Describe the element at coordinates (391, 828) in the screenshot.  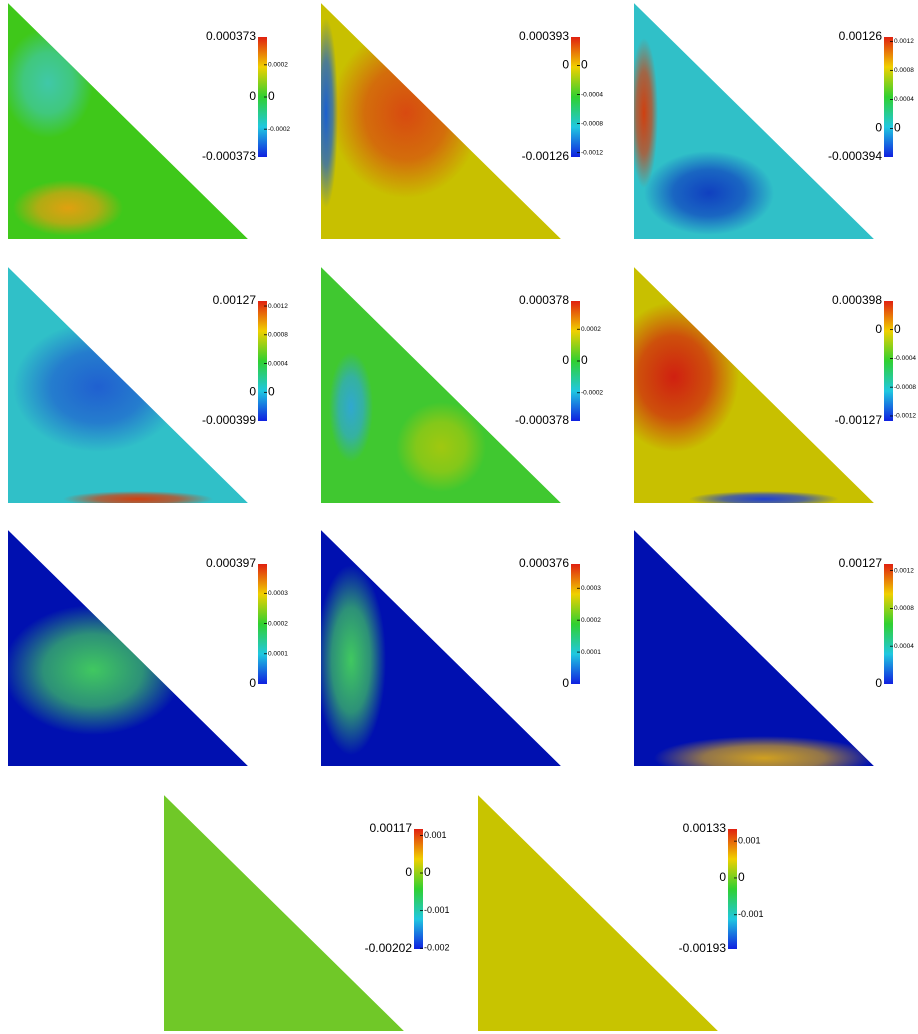
I see `colorbar-max: 0.00117` at that location.